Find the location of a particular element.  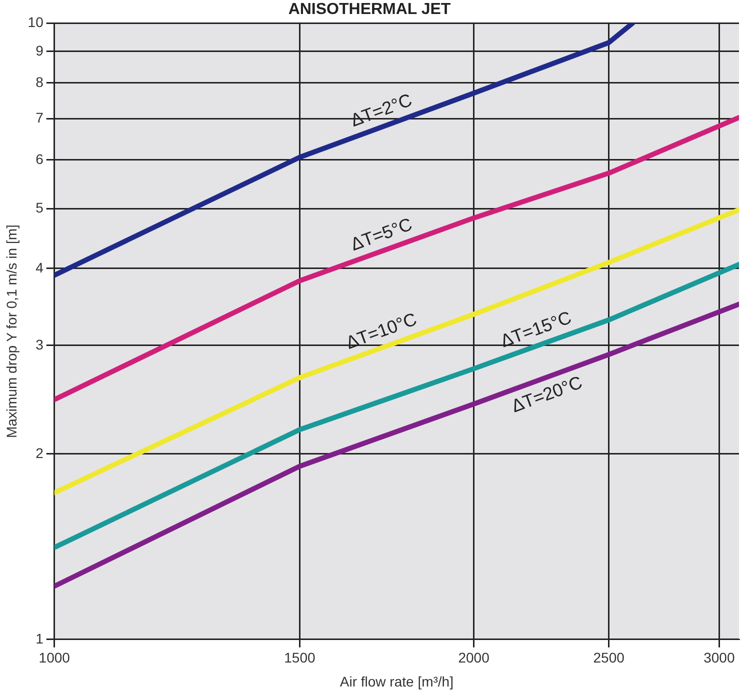

y-tick-label: 10 is located at coordinates (36, 22).